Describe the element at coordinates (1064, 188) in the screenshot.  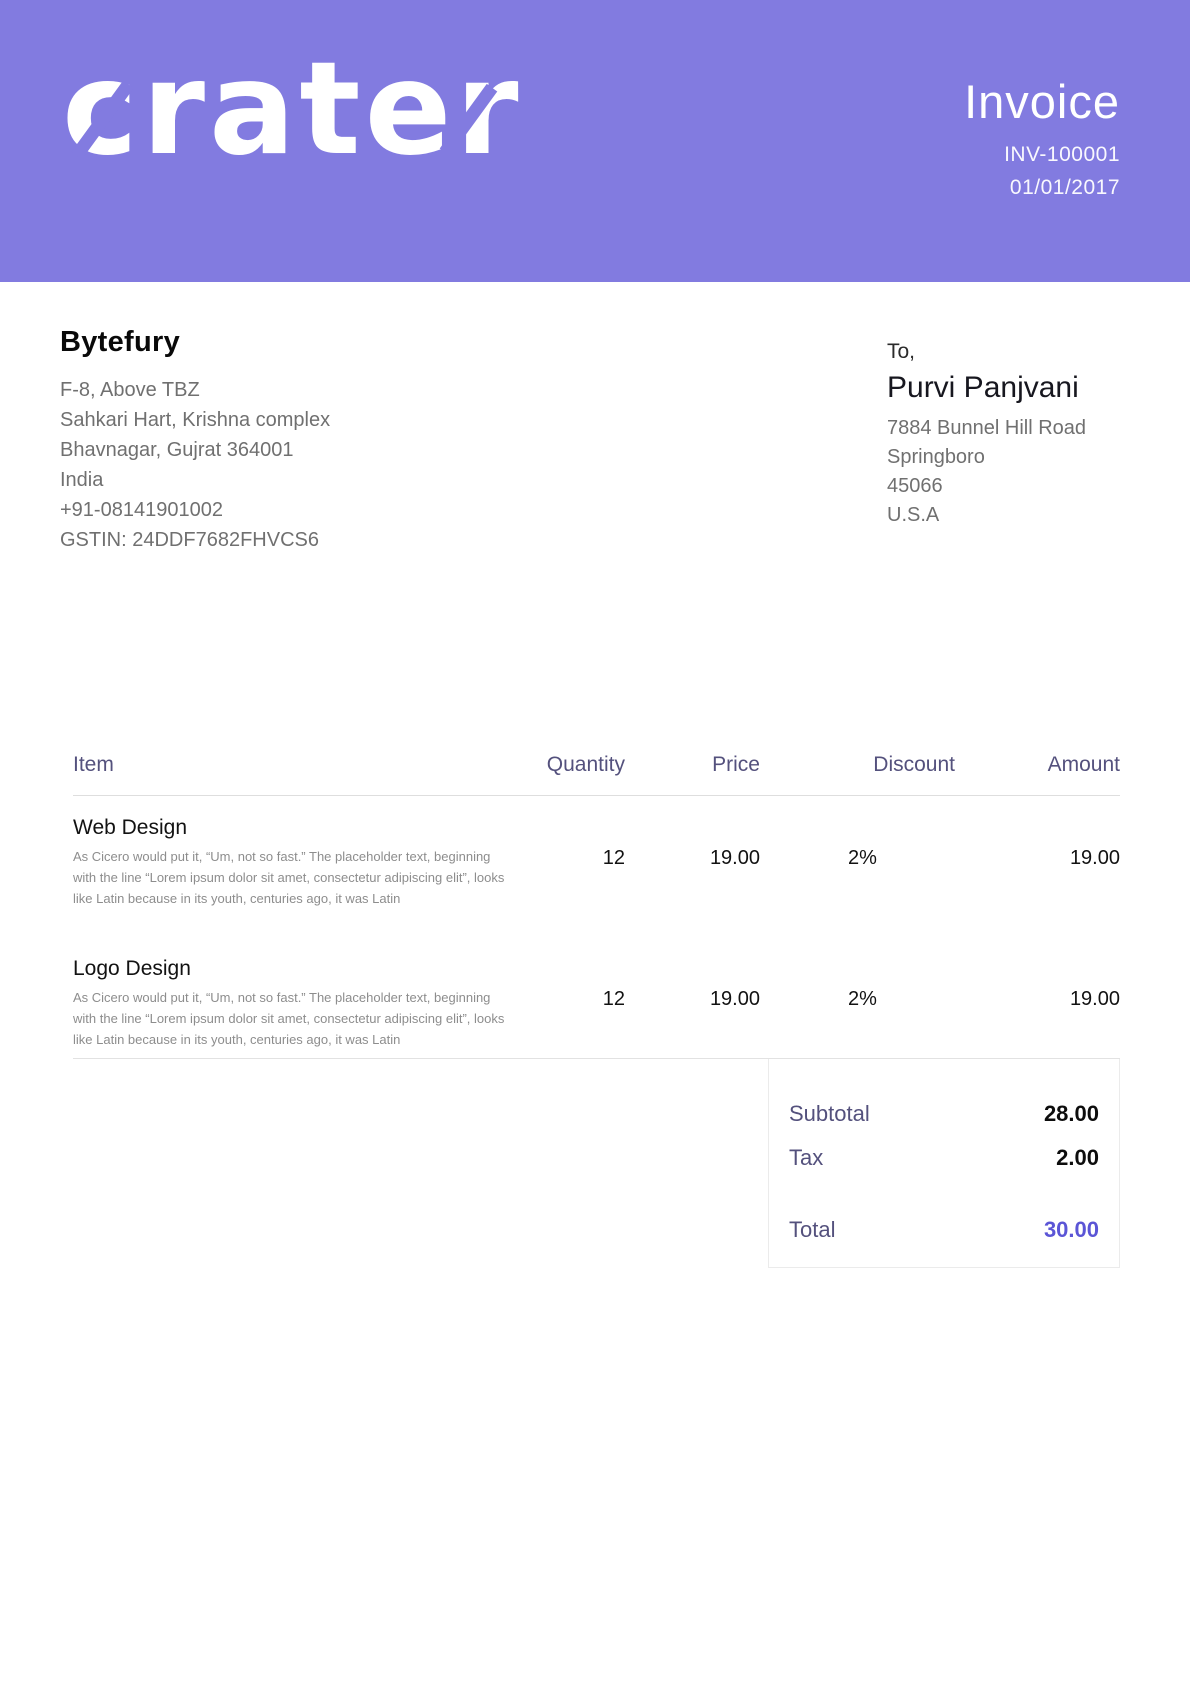
I see `invoice-date: 01/01/2017` at that location.